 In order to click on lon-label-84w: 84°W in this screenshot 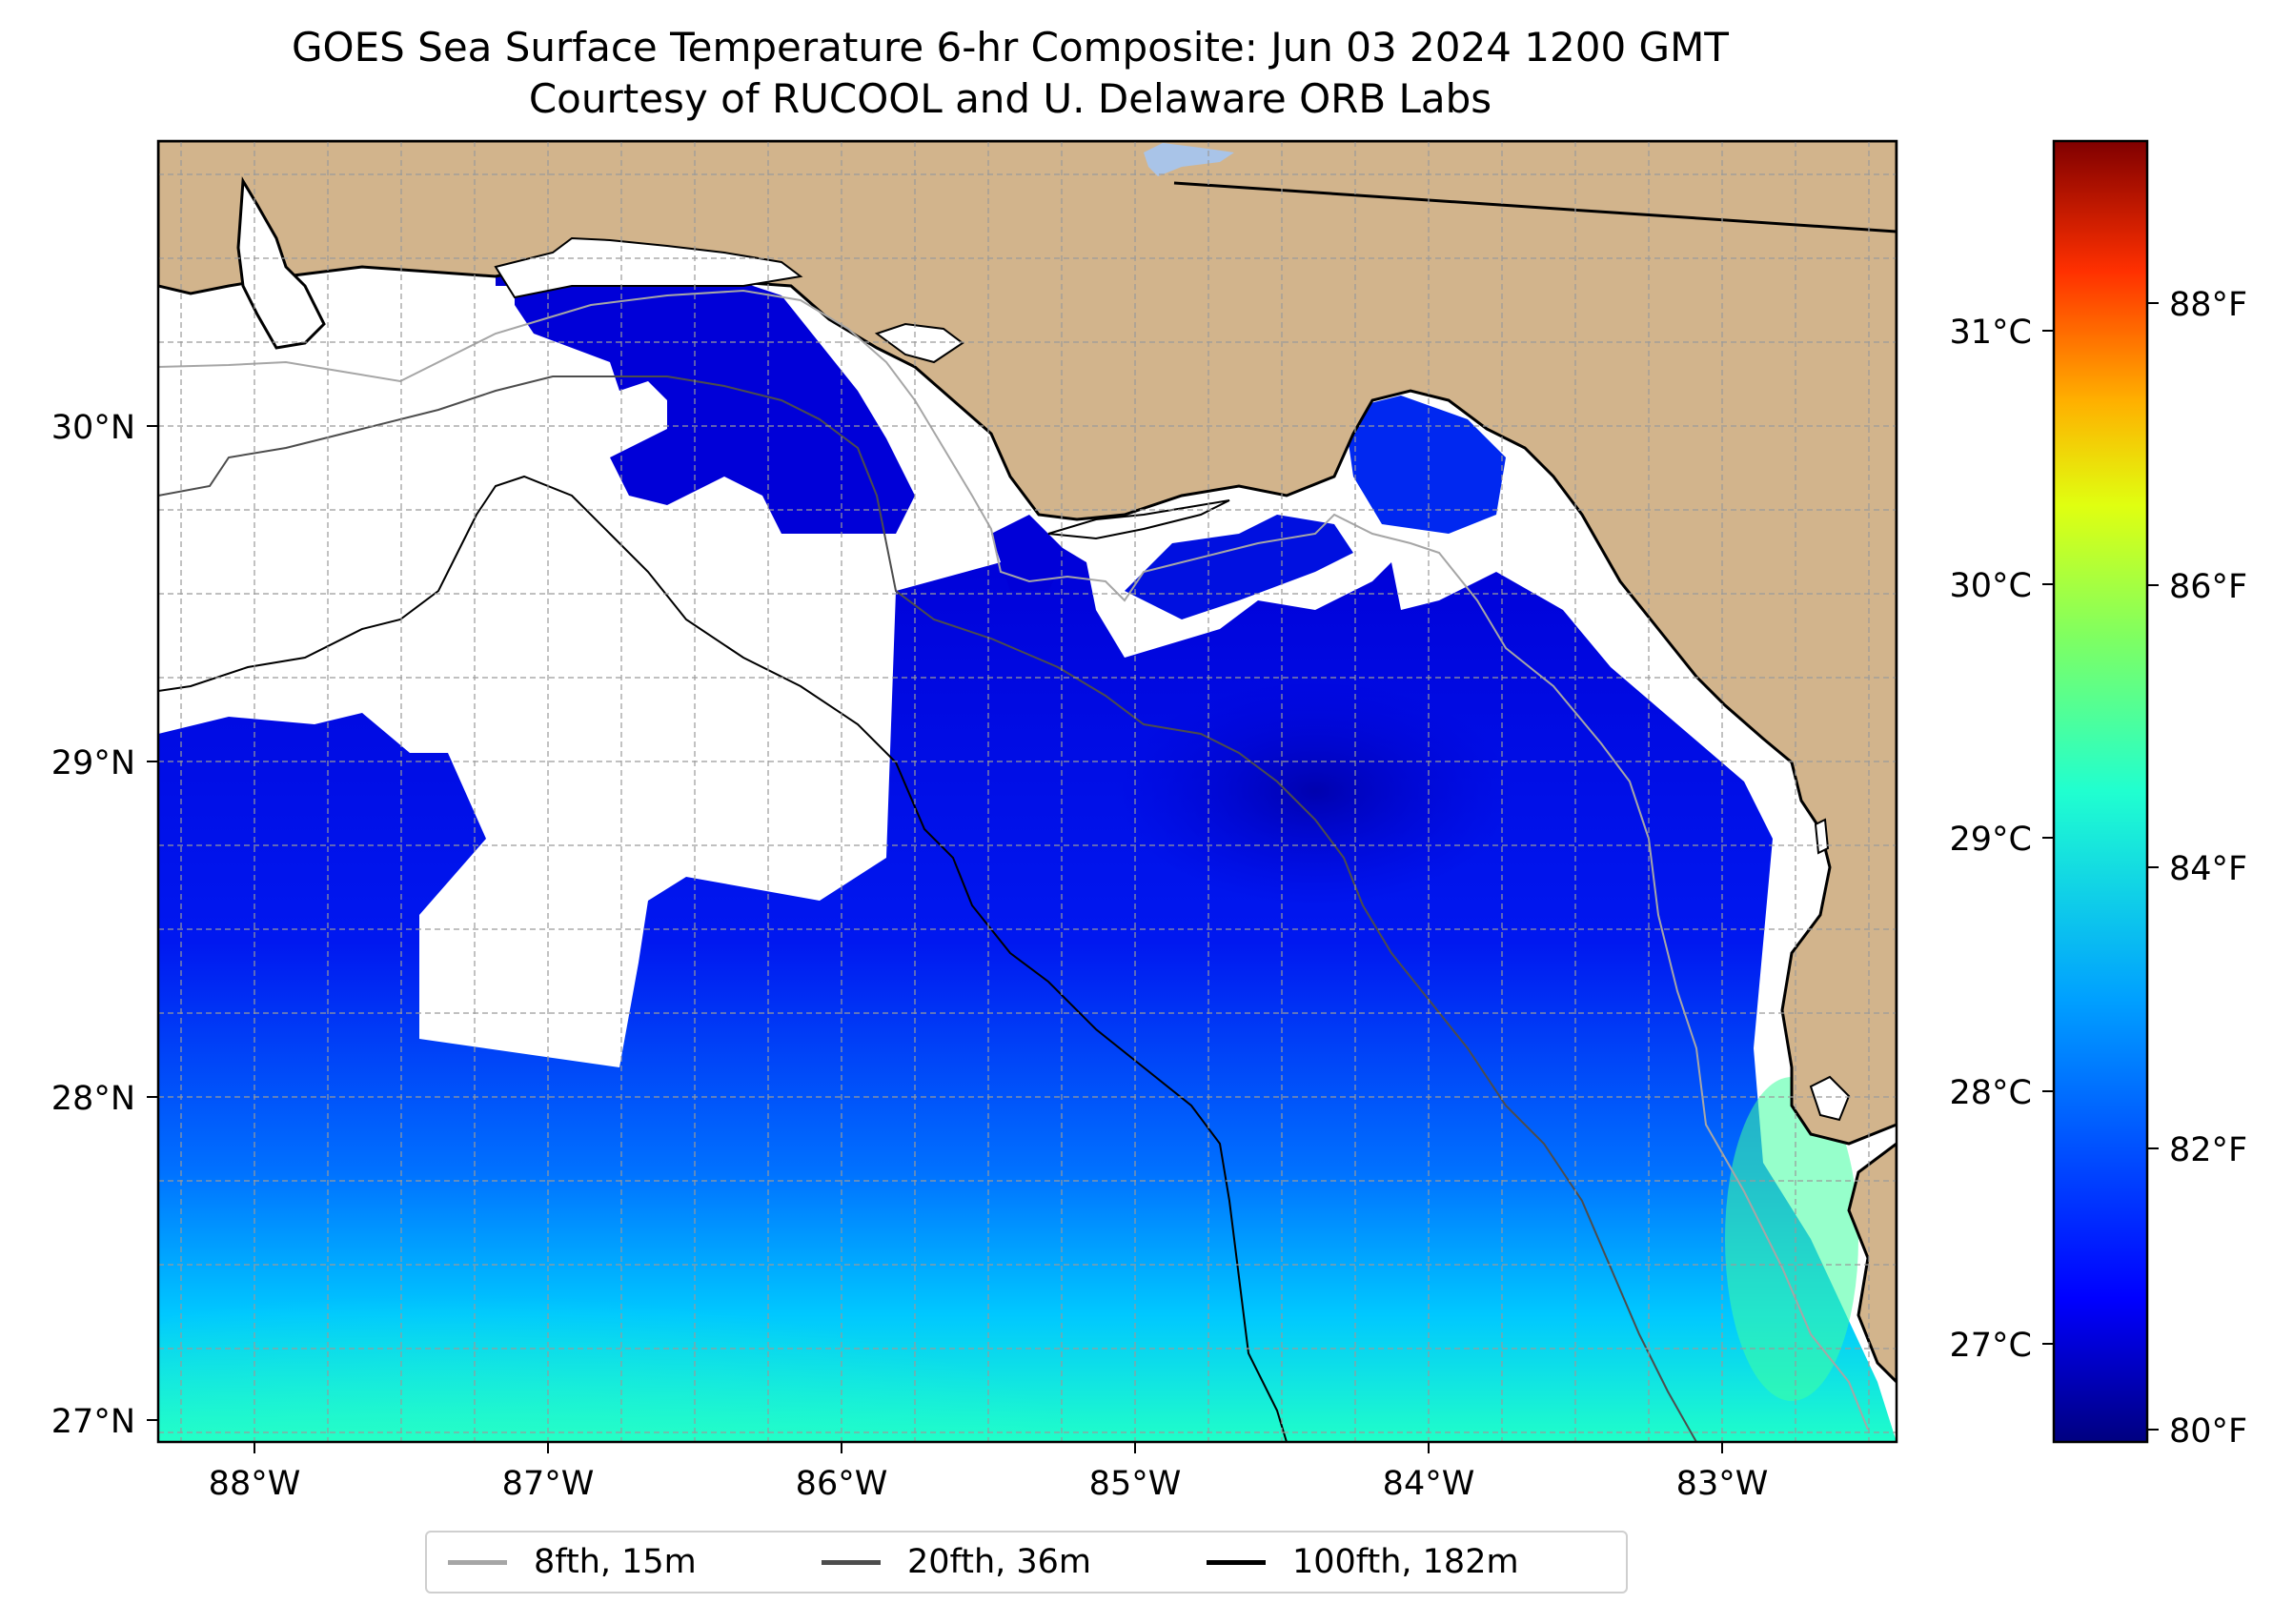, I will do `click(1429, 1484)`.